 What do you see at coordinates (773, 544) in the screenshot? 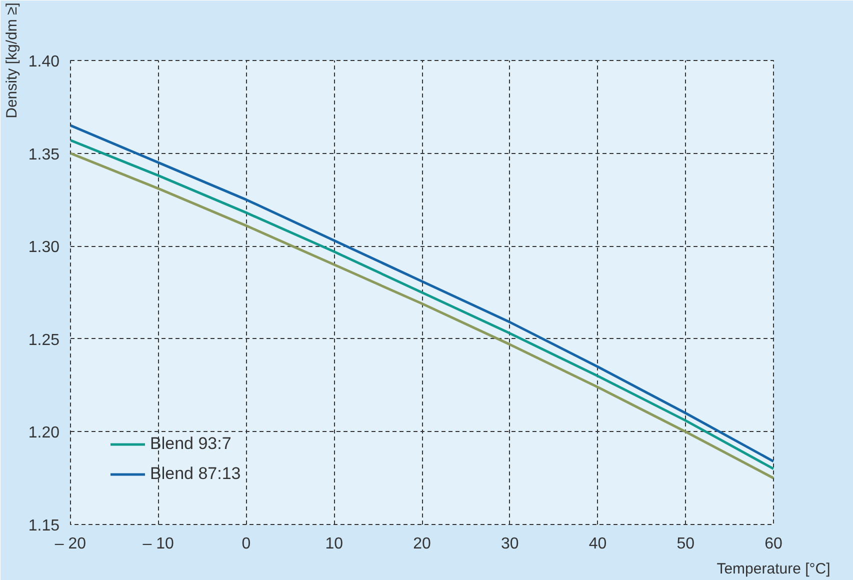
I see `x-tick-label: 60` at bounding box center [773, 544].